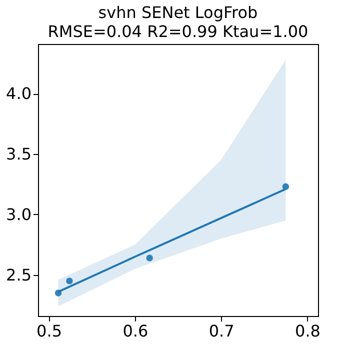 This screenshot has width=360, height=360. Describe the element at coordinates (221, 331) in the screenshot. I see `x-tick-label: 0.7` at that location.